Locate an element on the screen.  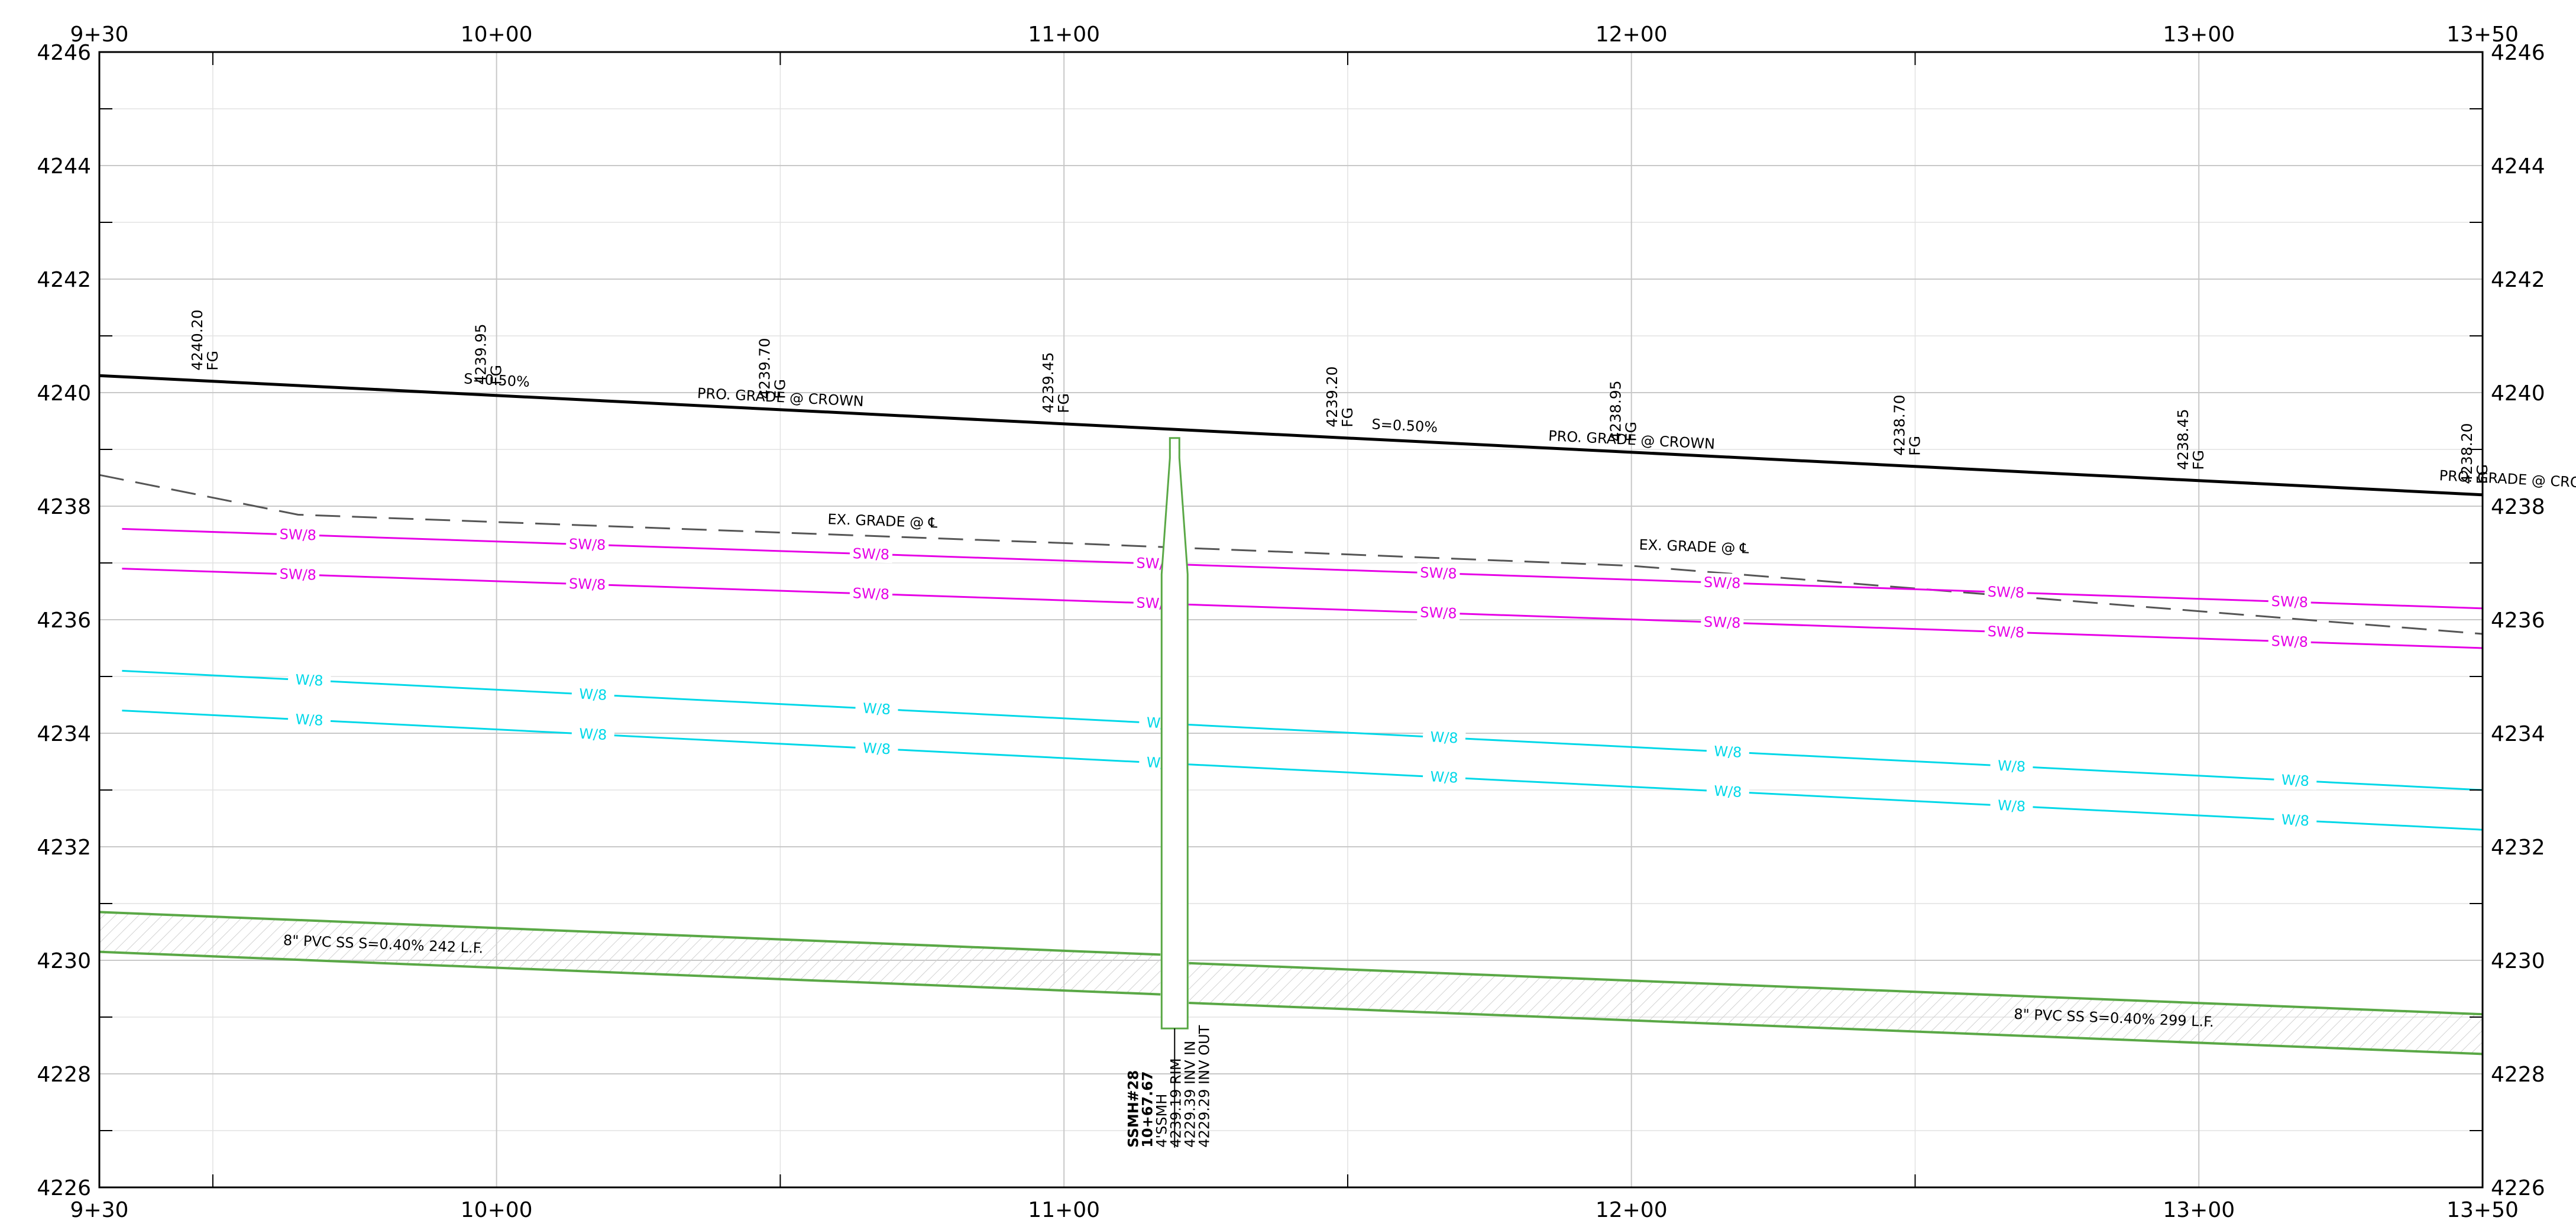
manhole-label: SSMH#28 is located at coordinates (1133, 1109).